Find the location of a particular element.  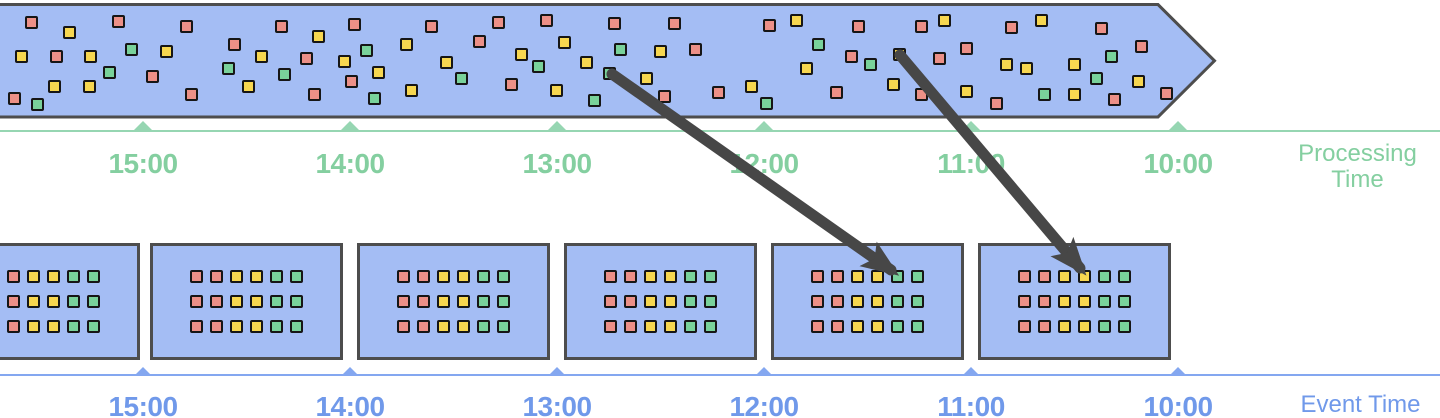

processing-time-axis-title-line2: Time is located at coordinates (1357, 179).